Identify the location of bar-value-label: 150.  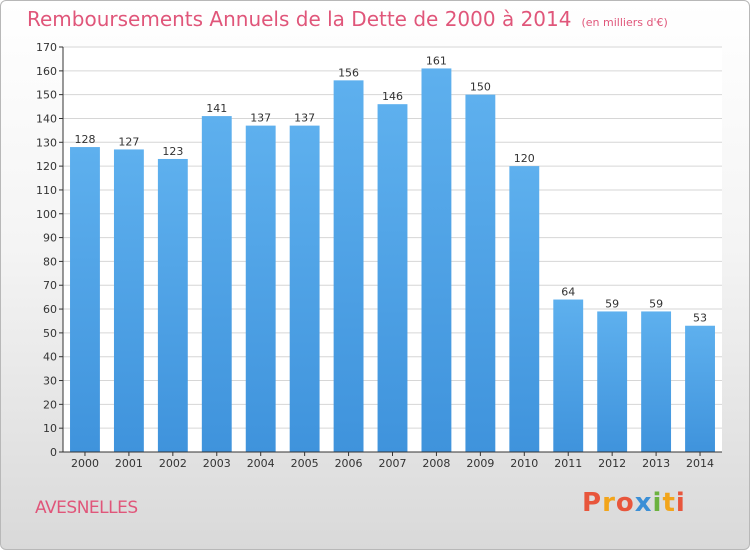
(480, 87).